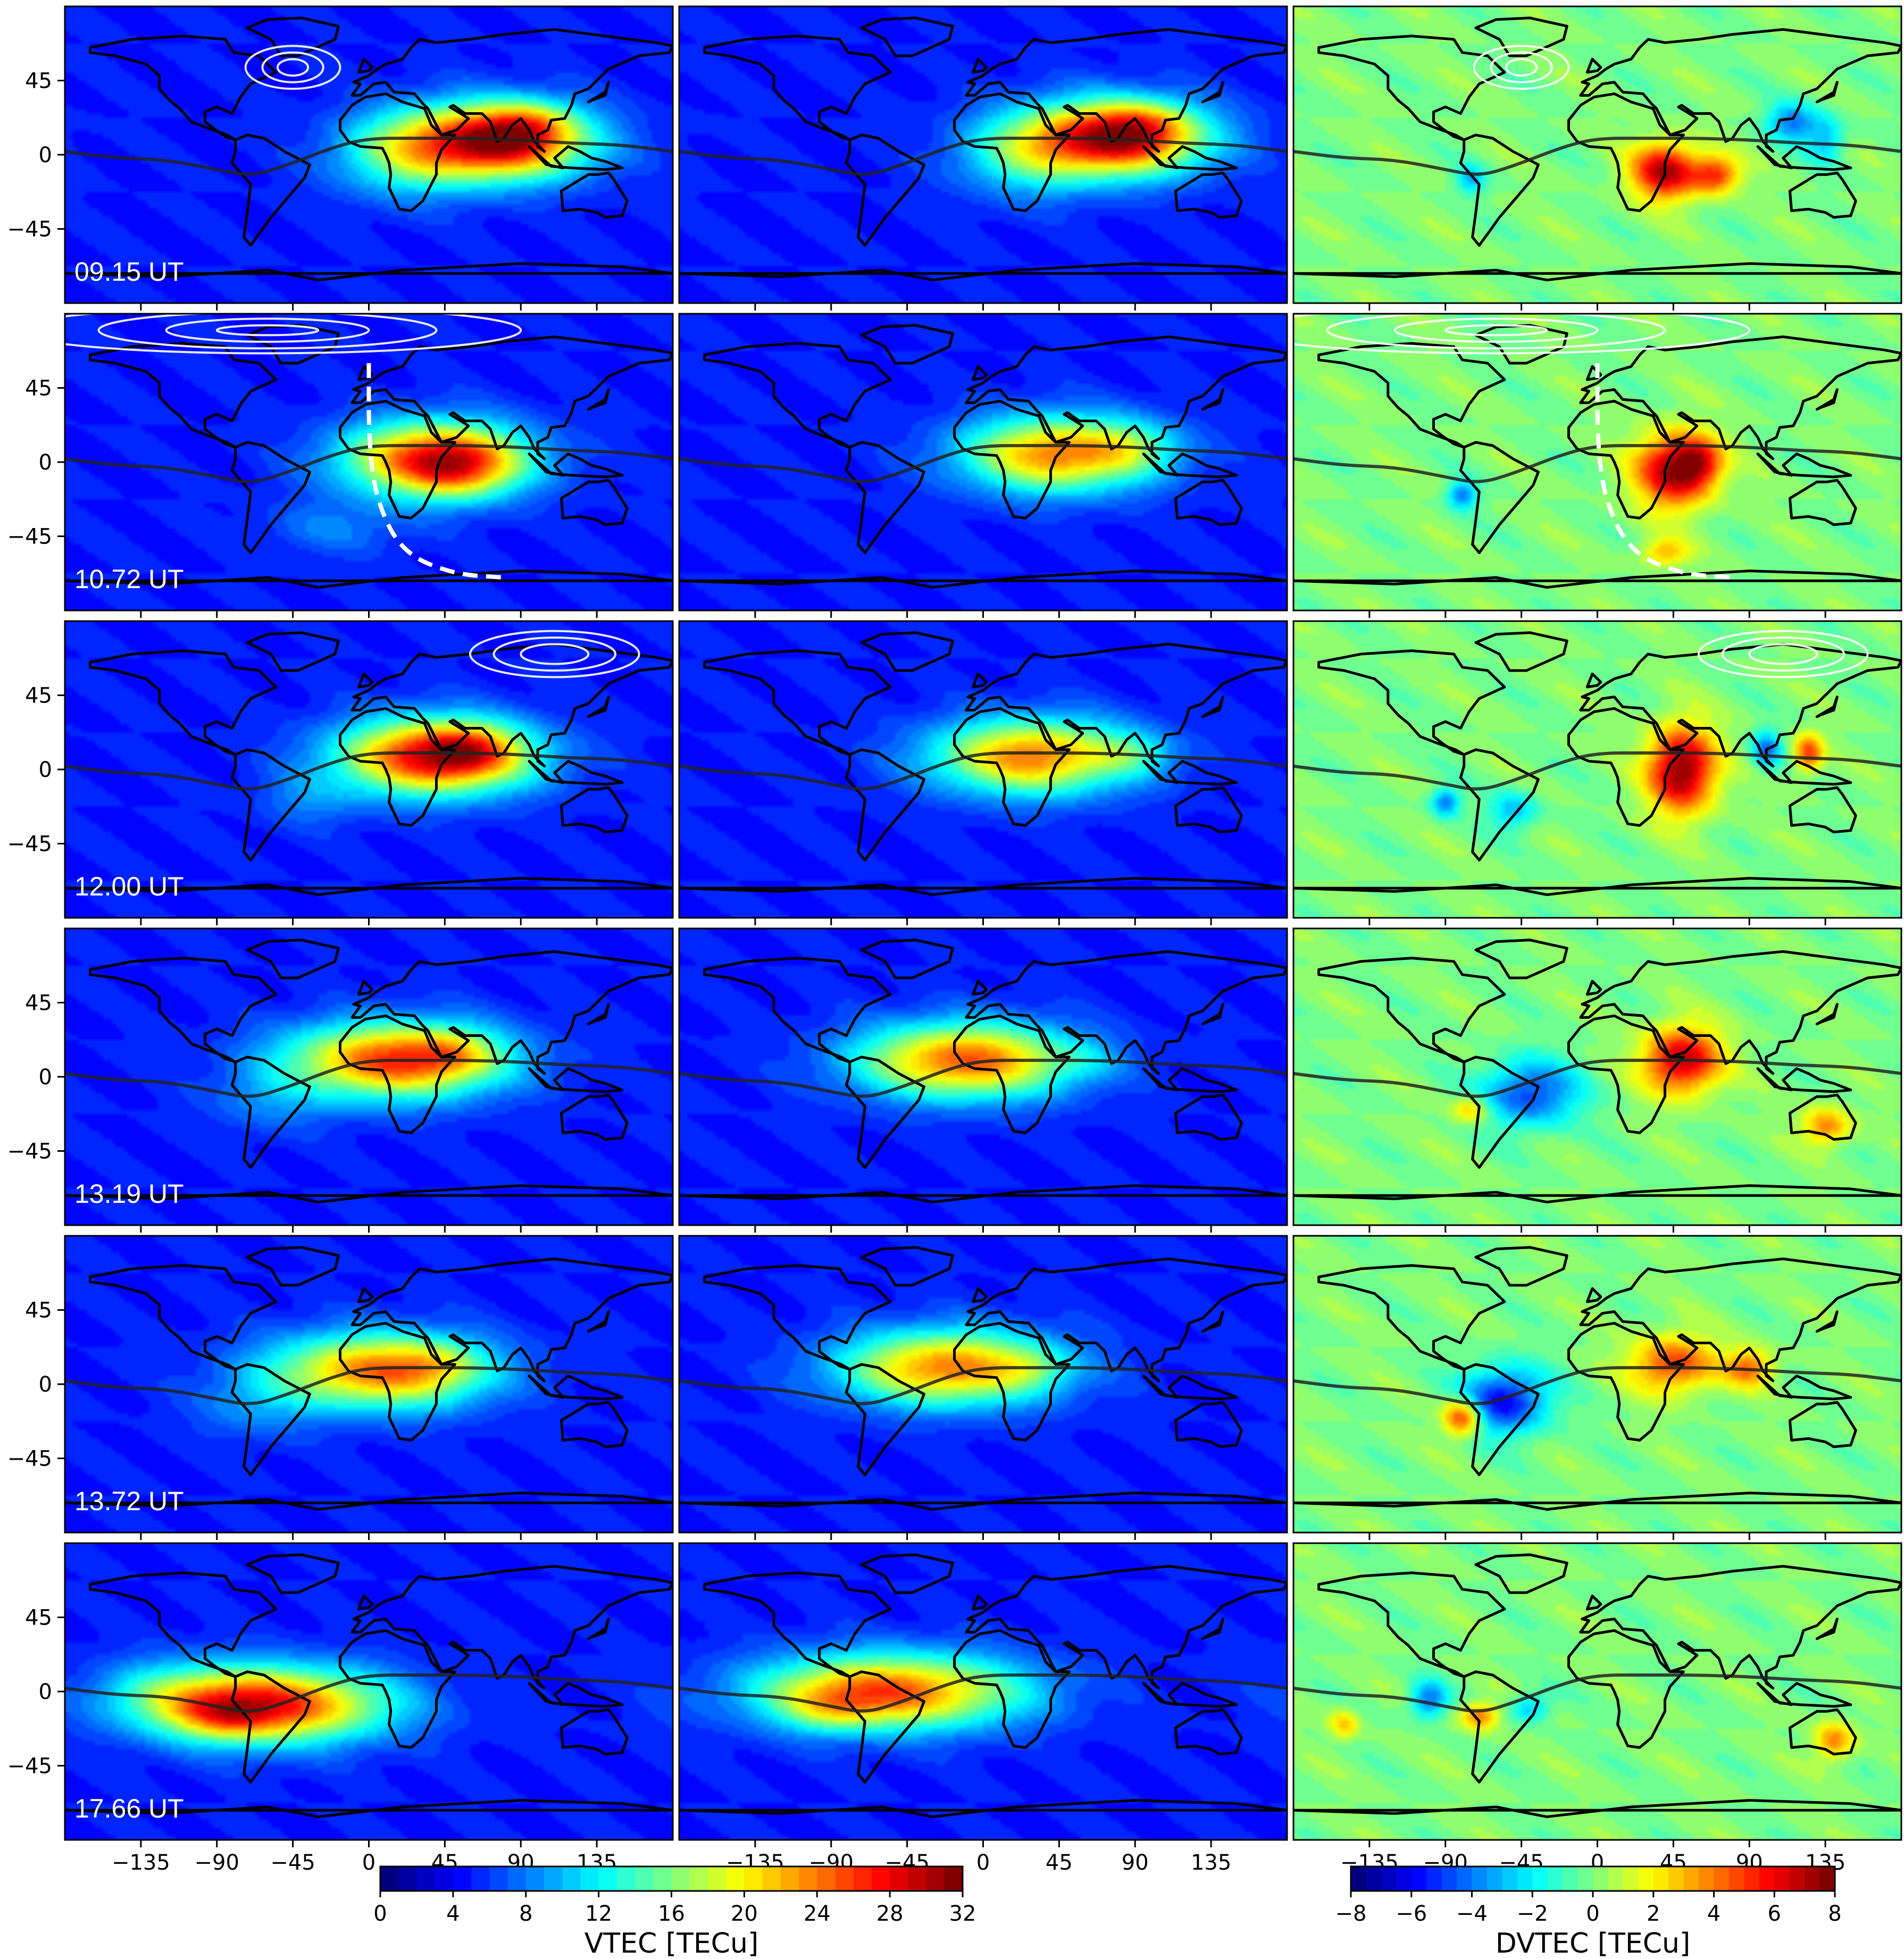  Describe the element at coordinates (217, 1863) in the screenshot. I see `lon-tick-label: −90` at that location.